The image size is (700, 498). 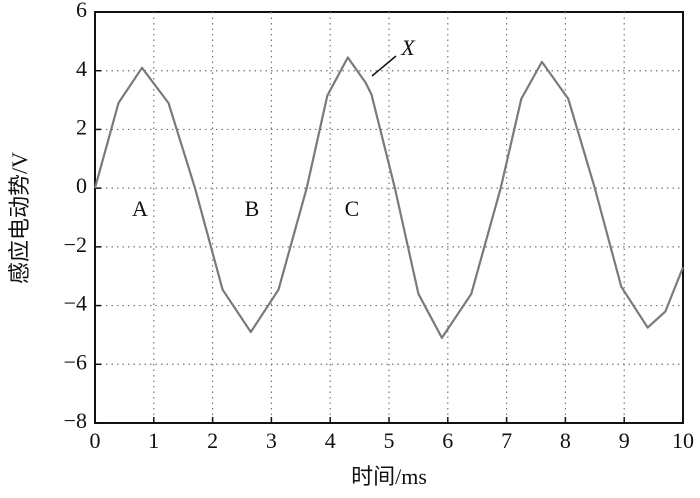 What do you see at coordinates (19, 218) in the screenshot?
I see `y-axis-label: 感应电动势/V` at bounding box center [19, 218].